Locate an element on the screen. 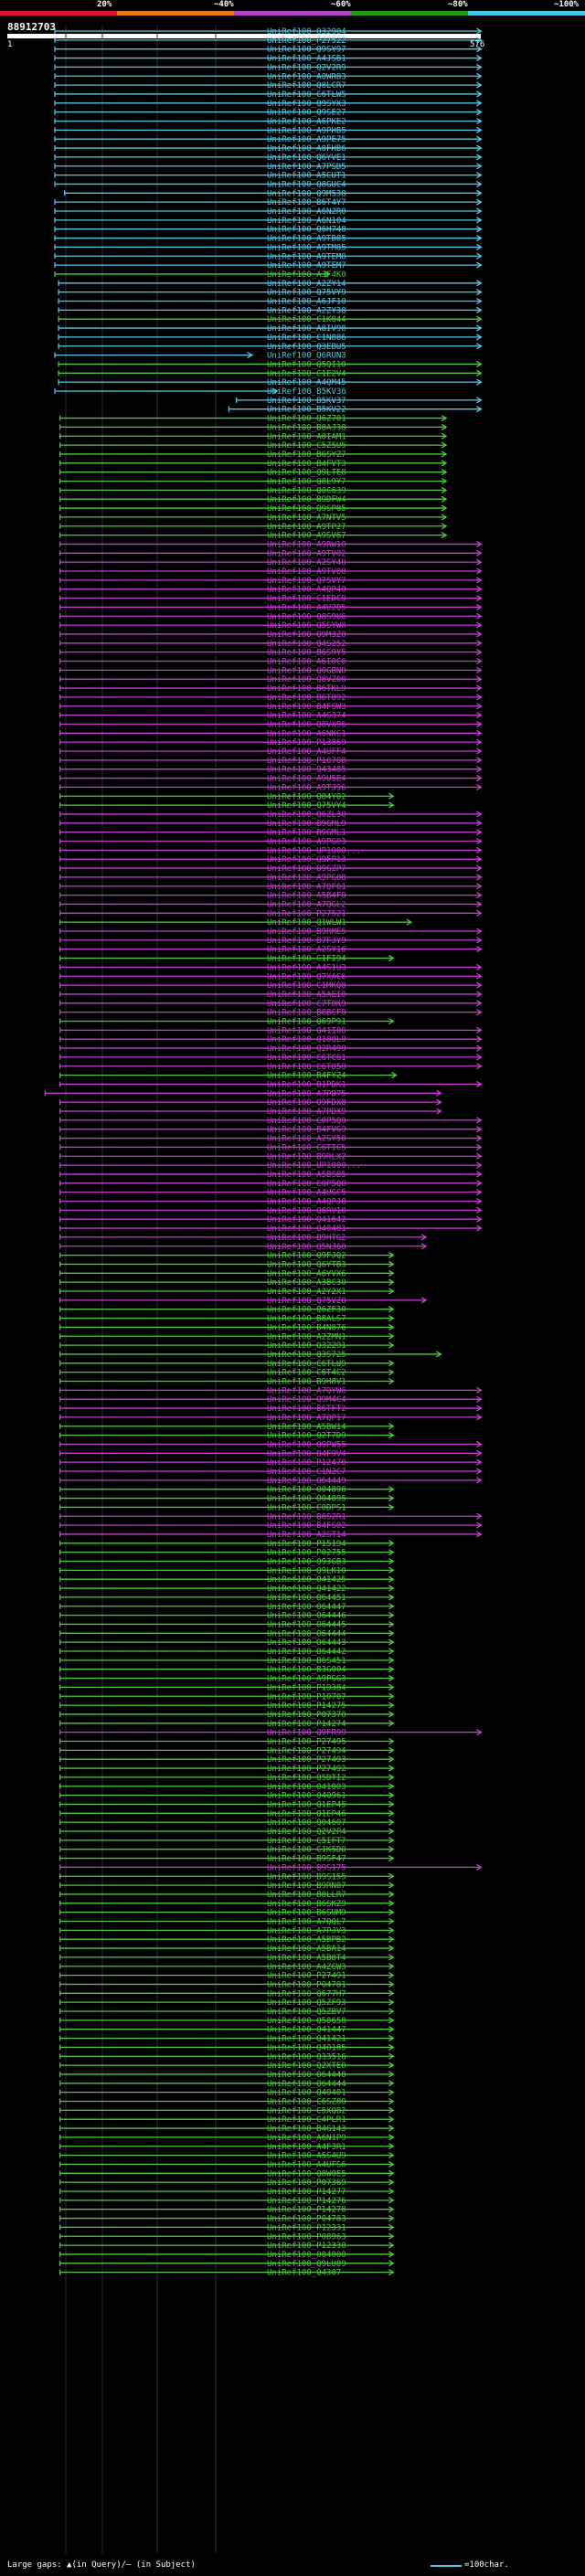  hit-label: UniRef100_P14276 is located at coordinates (307, 2201).